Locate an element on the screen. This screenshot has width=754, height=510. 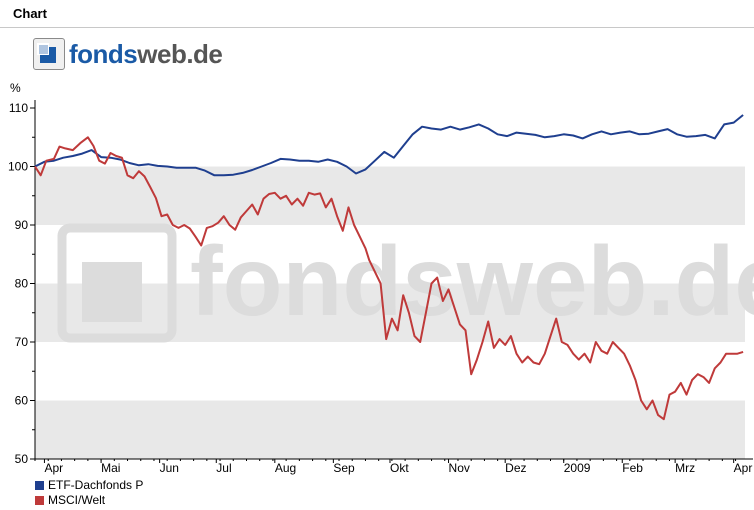
x-tick-label-2: Jun is located at coordinates (169, 468).